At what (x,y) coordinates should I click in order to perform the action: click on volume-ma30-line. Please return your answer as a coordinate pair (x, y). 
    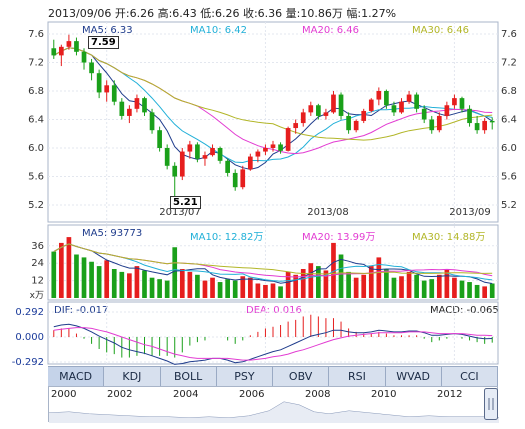
    Looking at the image, I should click on (273, 259).